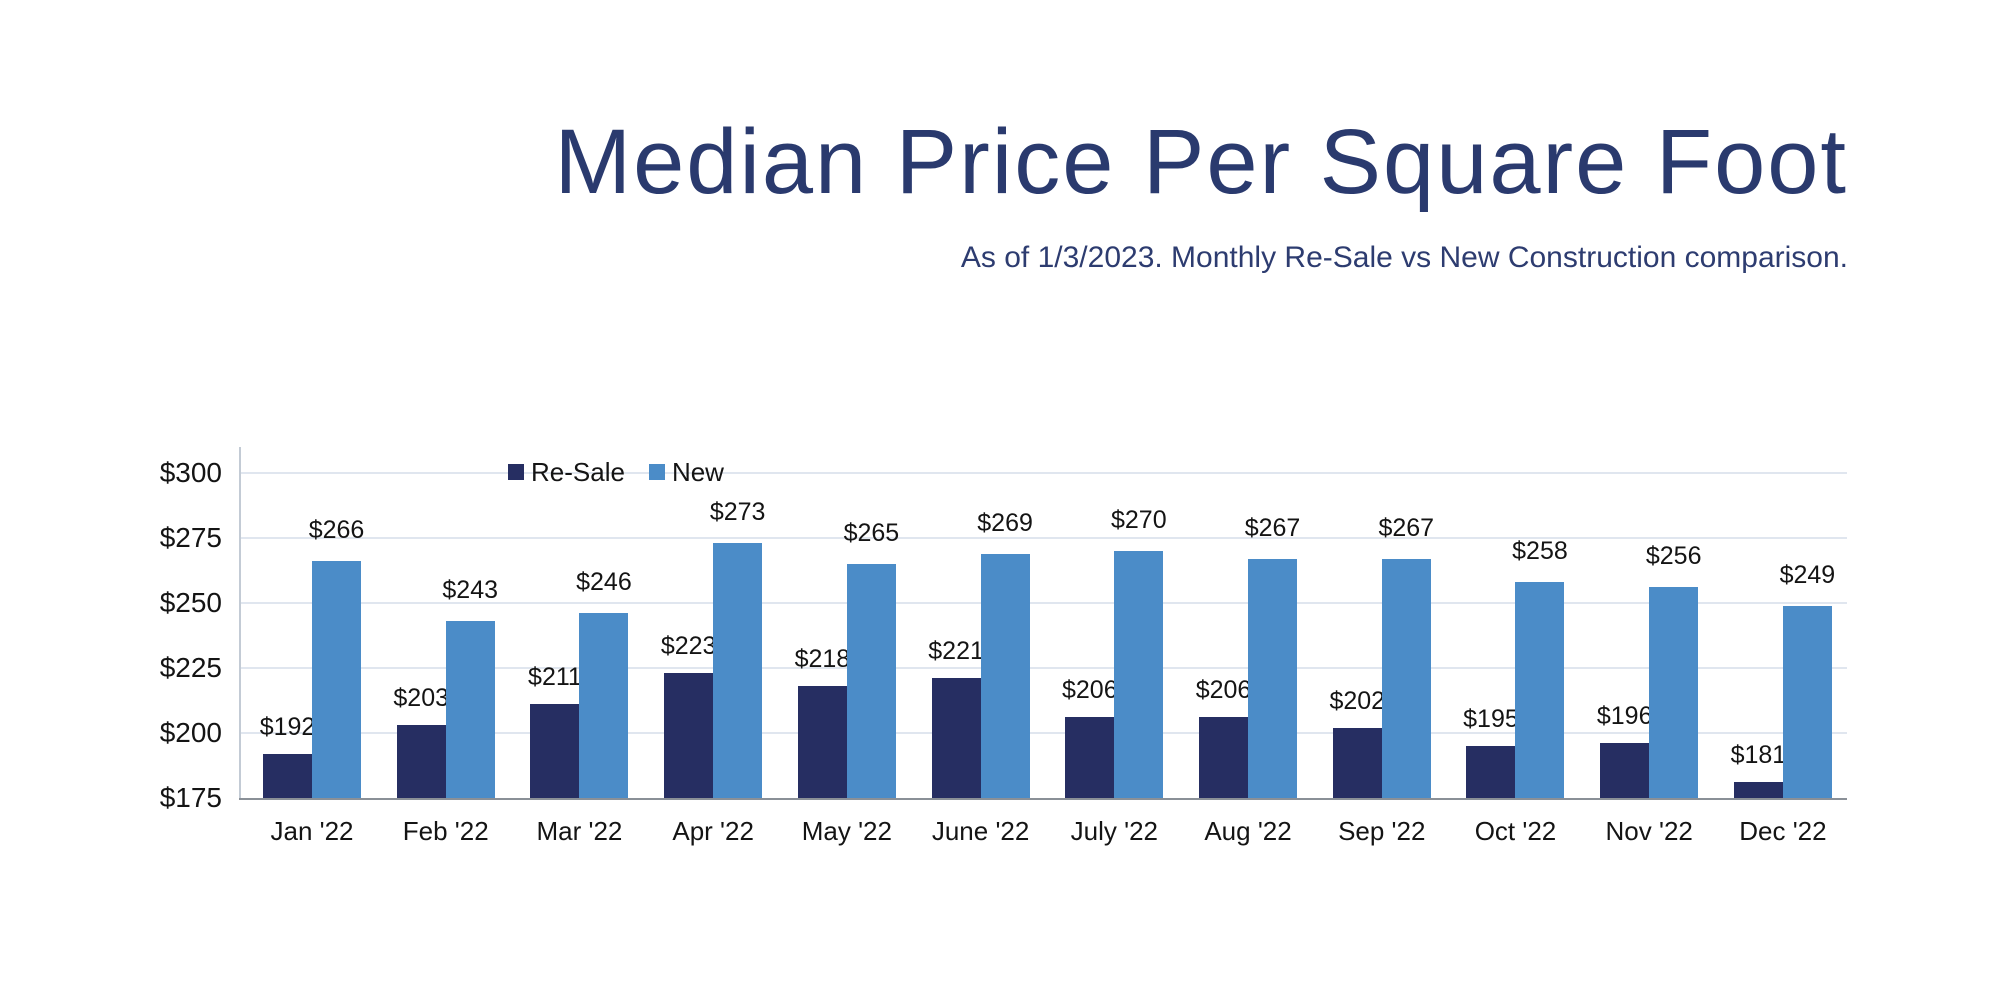  What do you see at coordinates (445, 831) in the screenshot?
I see `x-axis-label-feb-22: Feb '22` at bounding box center [445, 831].